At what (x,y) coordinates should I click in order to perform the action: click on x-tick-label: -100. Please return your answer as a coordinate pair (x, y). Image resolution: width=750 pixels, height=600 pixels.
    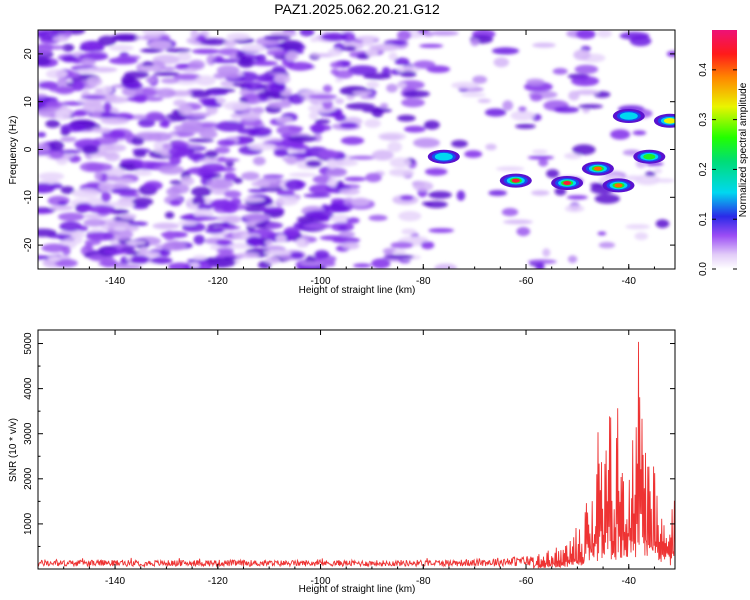
    Looking at the image, I should click on (321, 581).